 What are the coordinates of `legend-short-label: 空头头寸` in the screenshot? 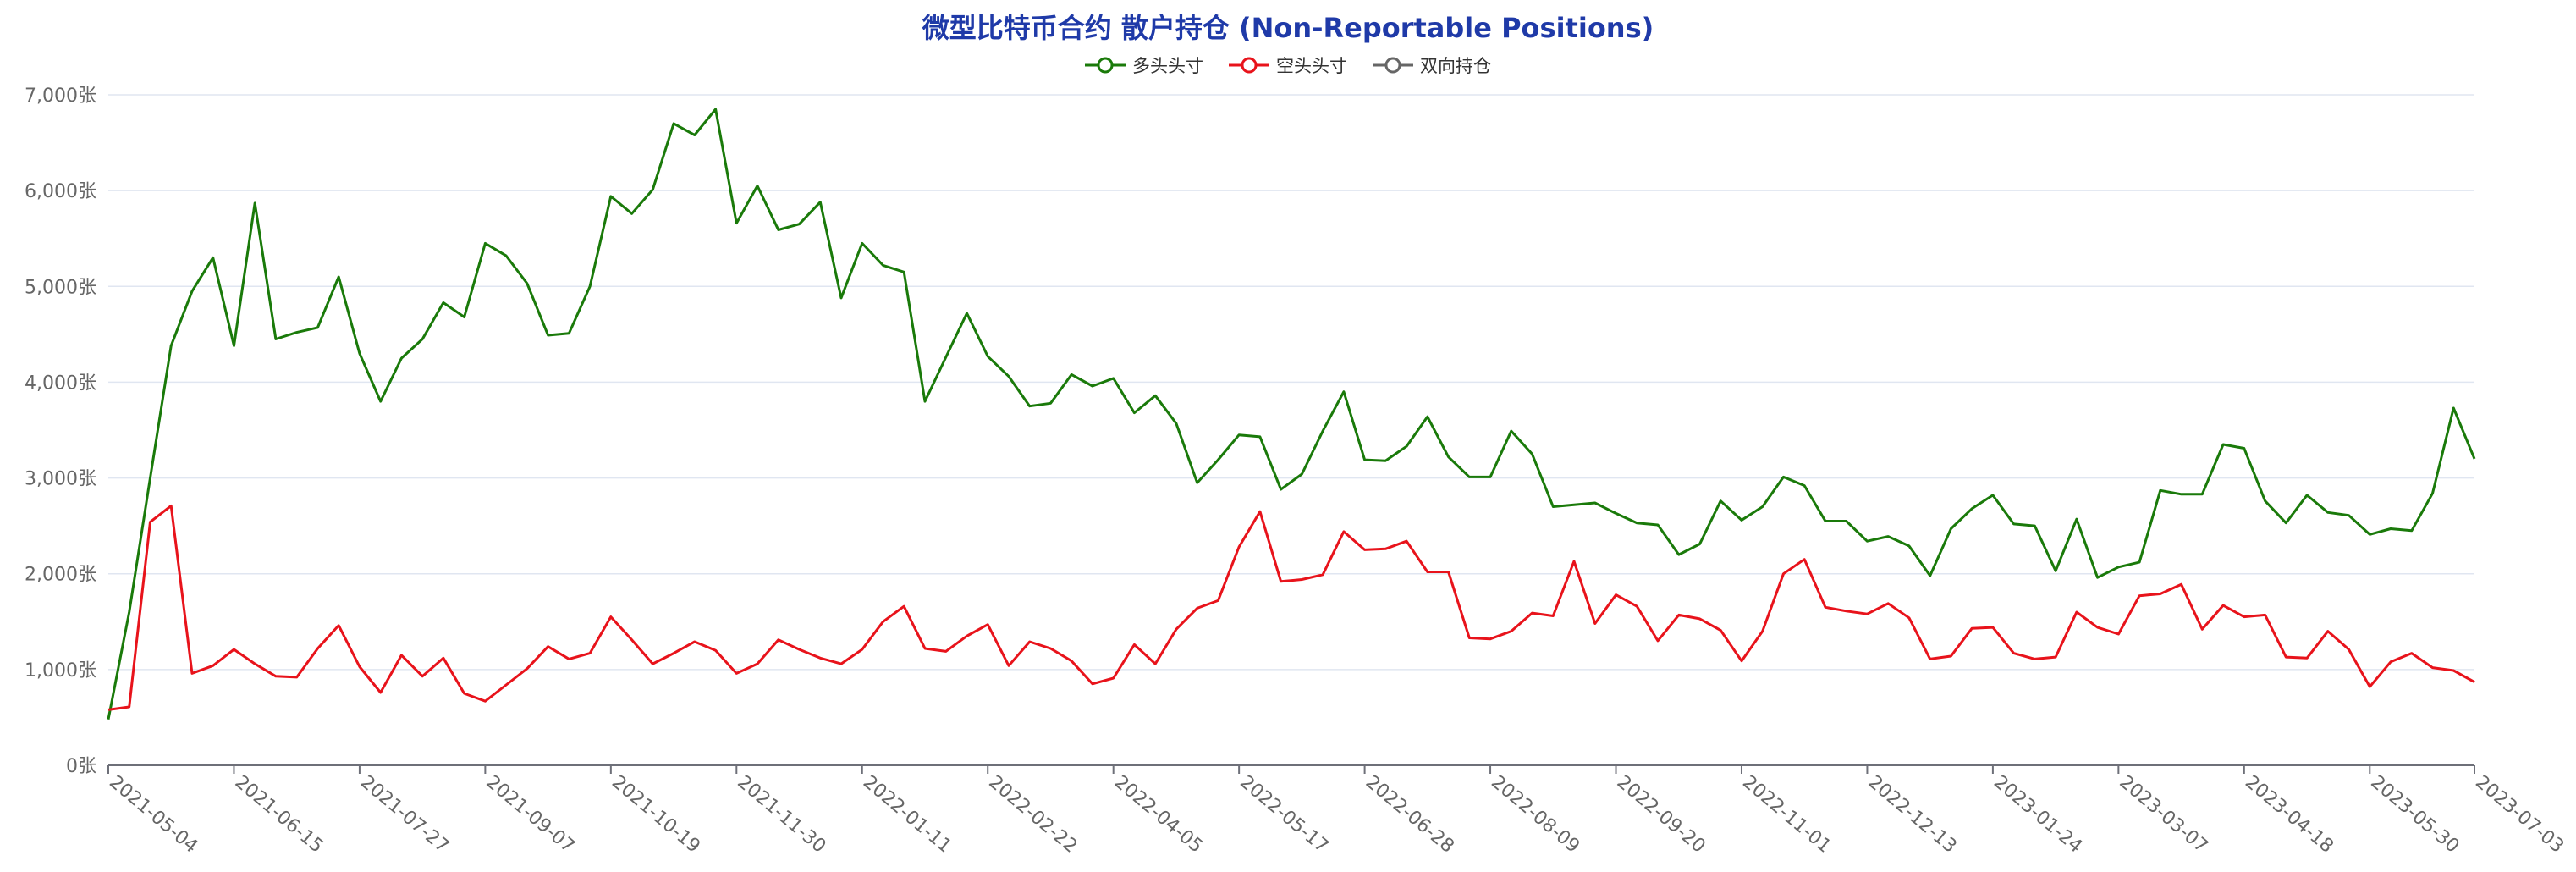 It's located at (1311, 66).